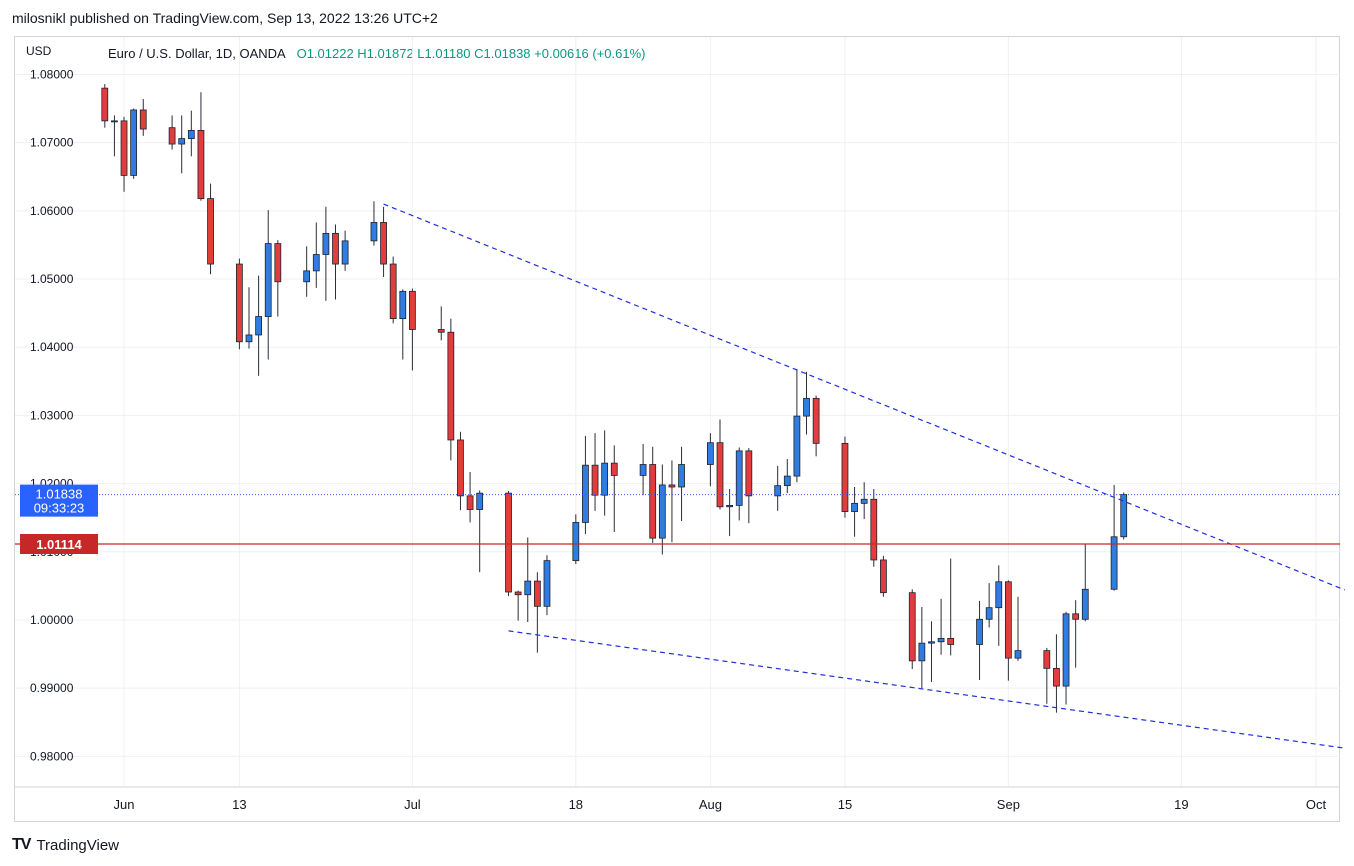 This screenshot has width=1354, height=866. Describe the element at coordinates (52, 688) in the screenshot. I see `y-tick-label: 0.99000` at that location.